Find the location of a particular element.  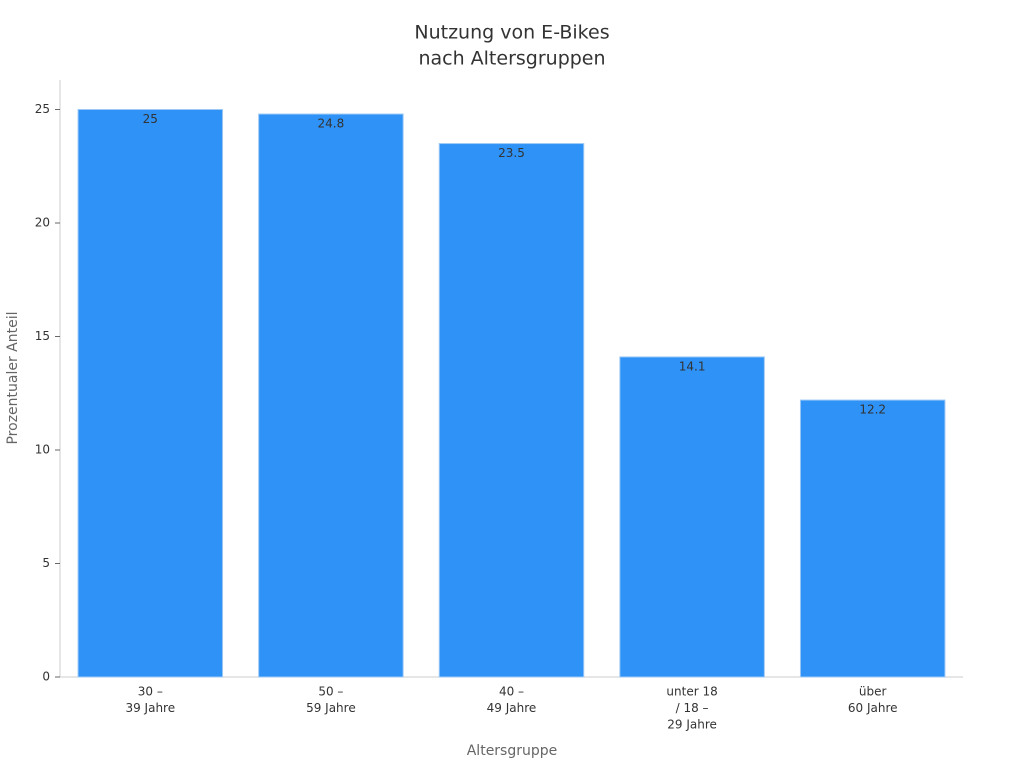

x-tick-label: 60 Jahre is located at coordinates (873, 708).